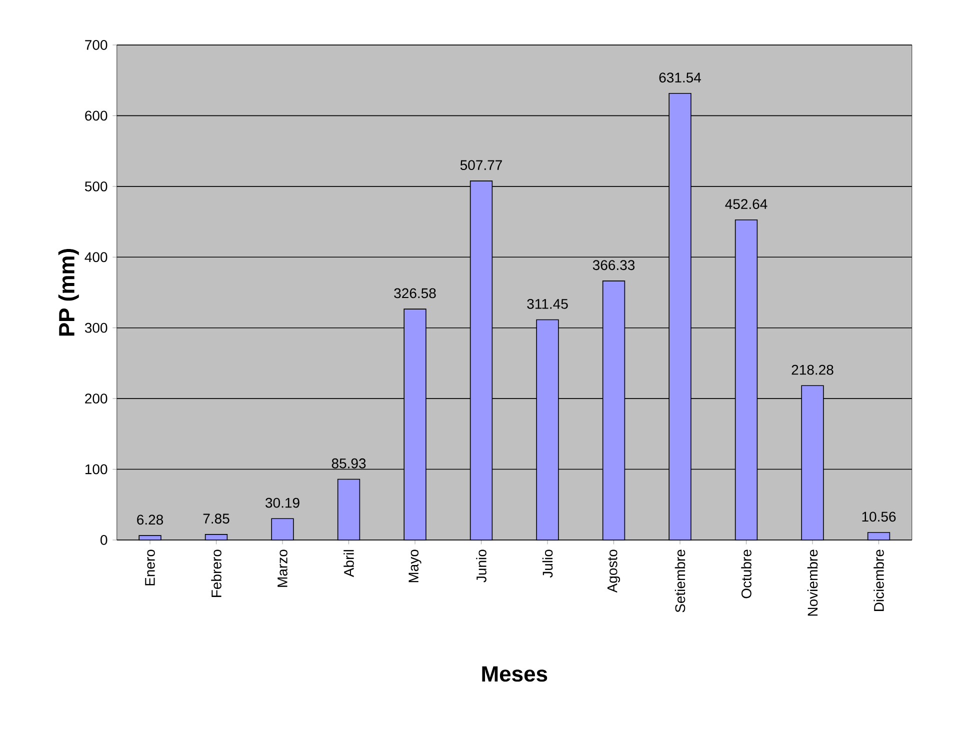 The height and width of the screenshot is (742, 954). I want to click on x-tick-label: Agosto, so click(614, 571).